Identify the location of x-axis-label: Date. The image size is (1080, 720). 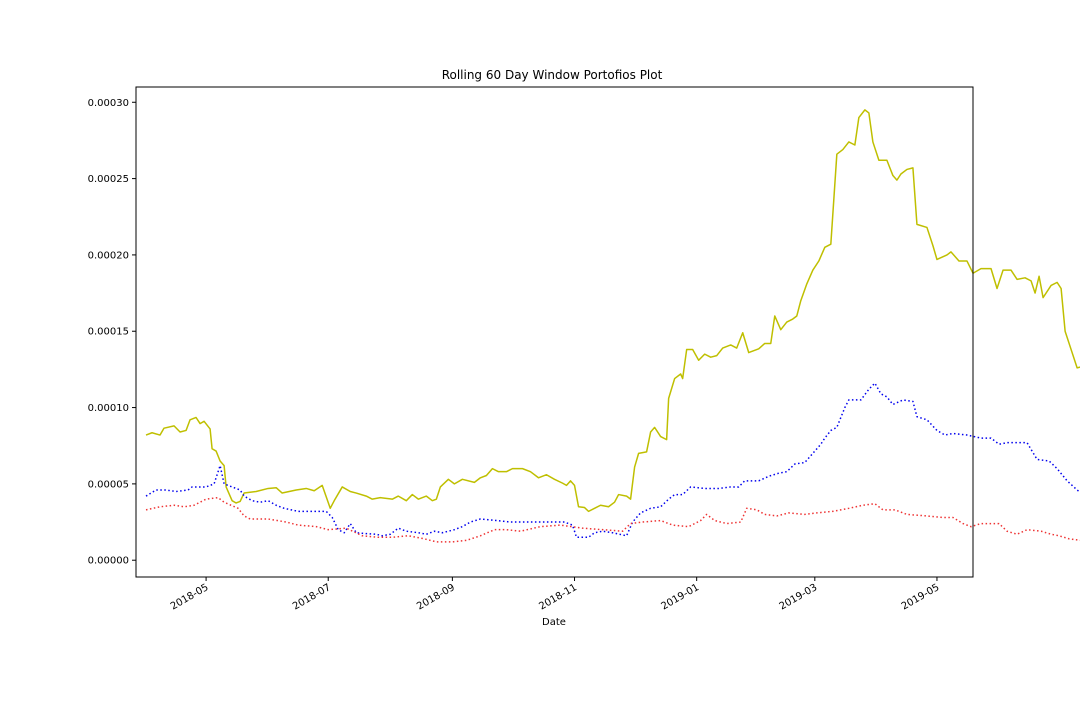
(554, 622).